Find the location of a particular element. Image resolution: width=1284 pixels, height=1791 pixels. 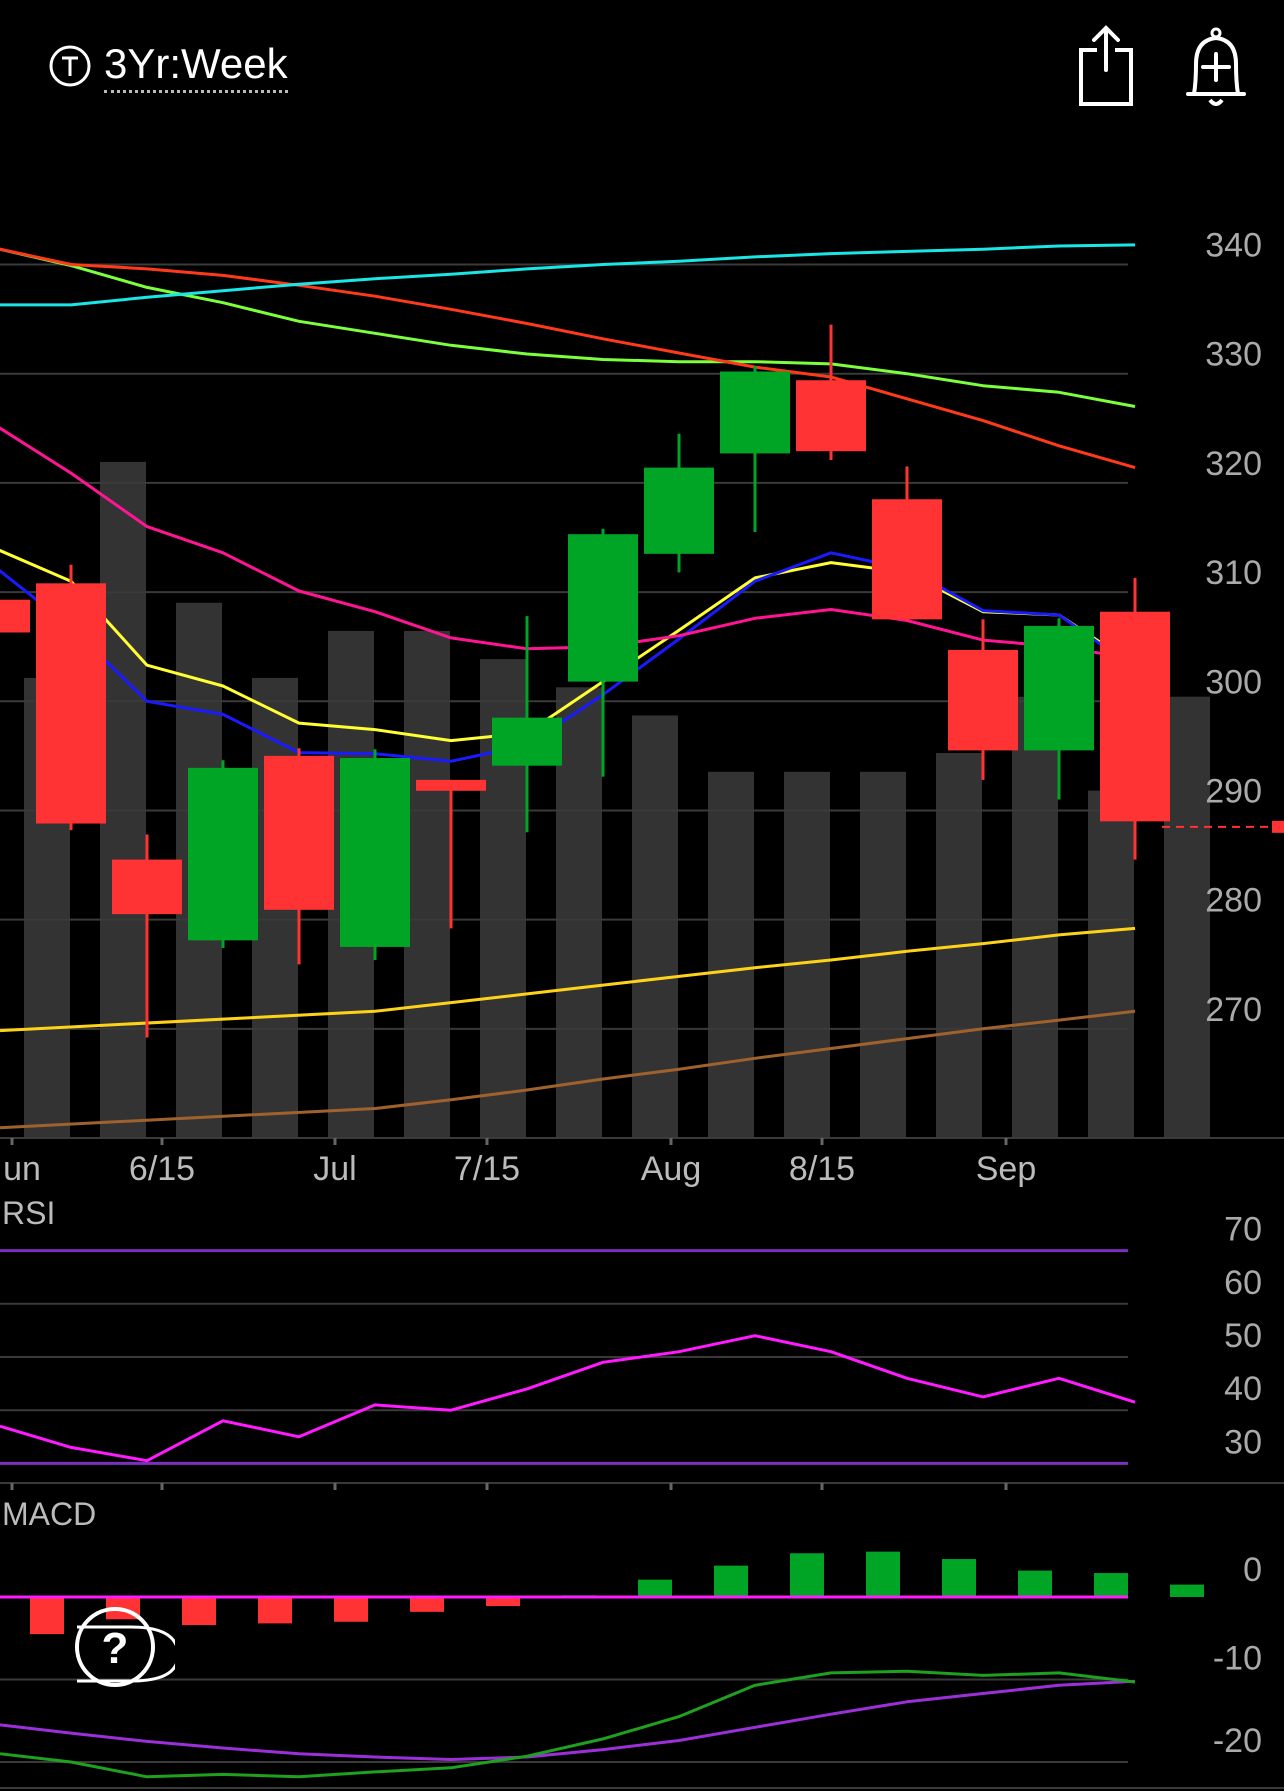

macd-signal-line is located at coordinates (568, 1720).